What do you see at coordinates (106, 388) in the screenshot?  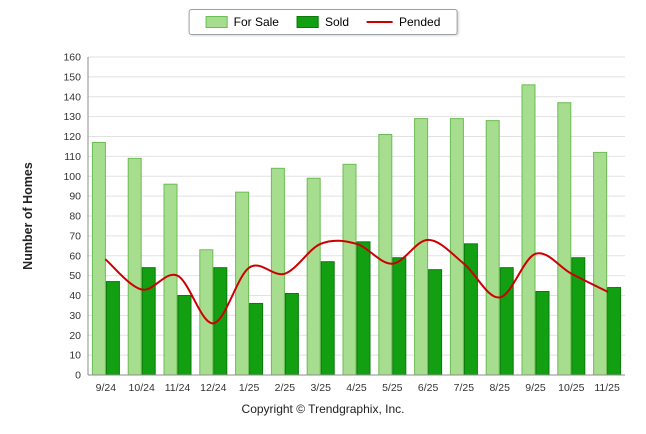 I see `x-tick-label: 9/24` at bounding box center [106, 388].